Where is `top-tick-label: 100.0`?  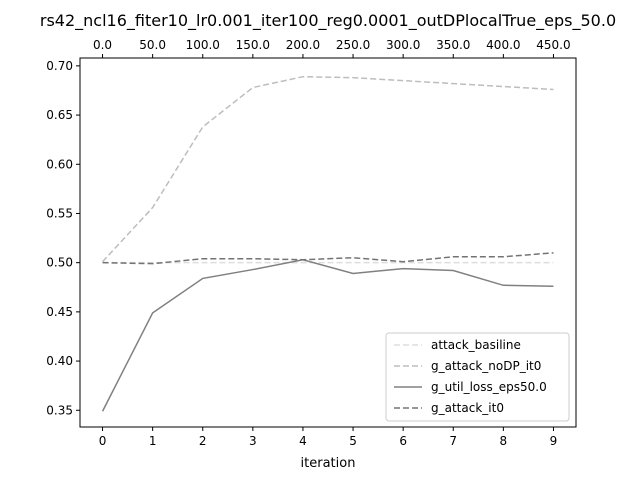
top-tick-label: 100.0 is located at coordinates (203, 45).